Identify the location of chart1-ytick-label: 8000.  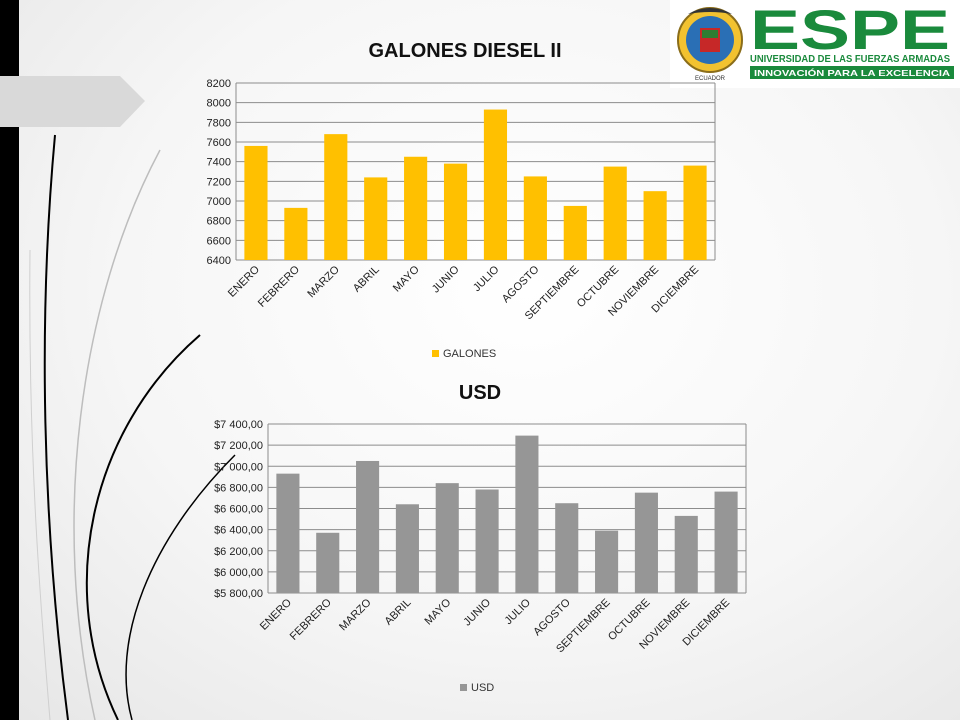
(219, 104).